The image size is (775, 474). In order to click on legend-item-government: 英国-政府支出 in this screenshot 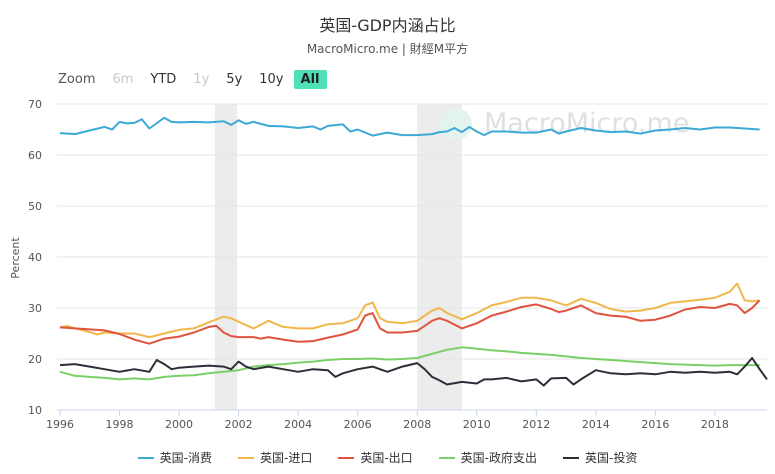, I will do `click(488, 457)`.